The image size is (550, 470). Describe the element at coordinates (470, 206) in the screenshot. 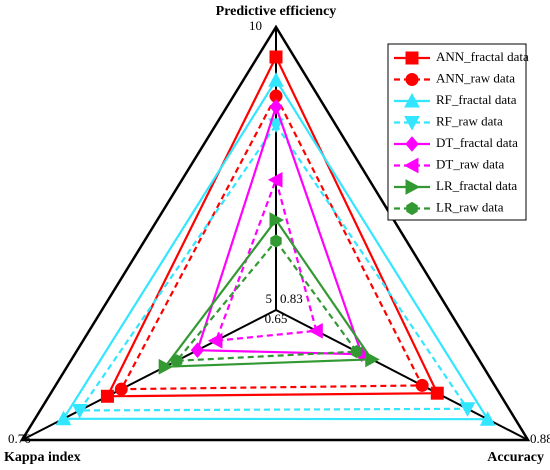

I see `legend-label: LR_raw data` at that location.